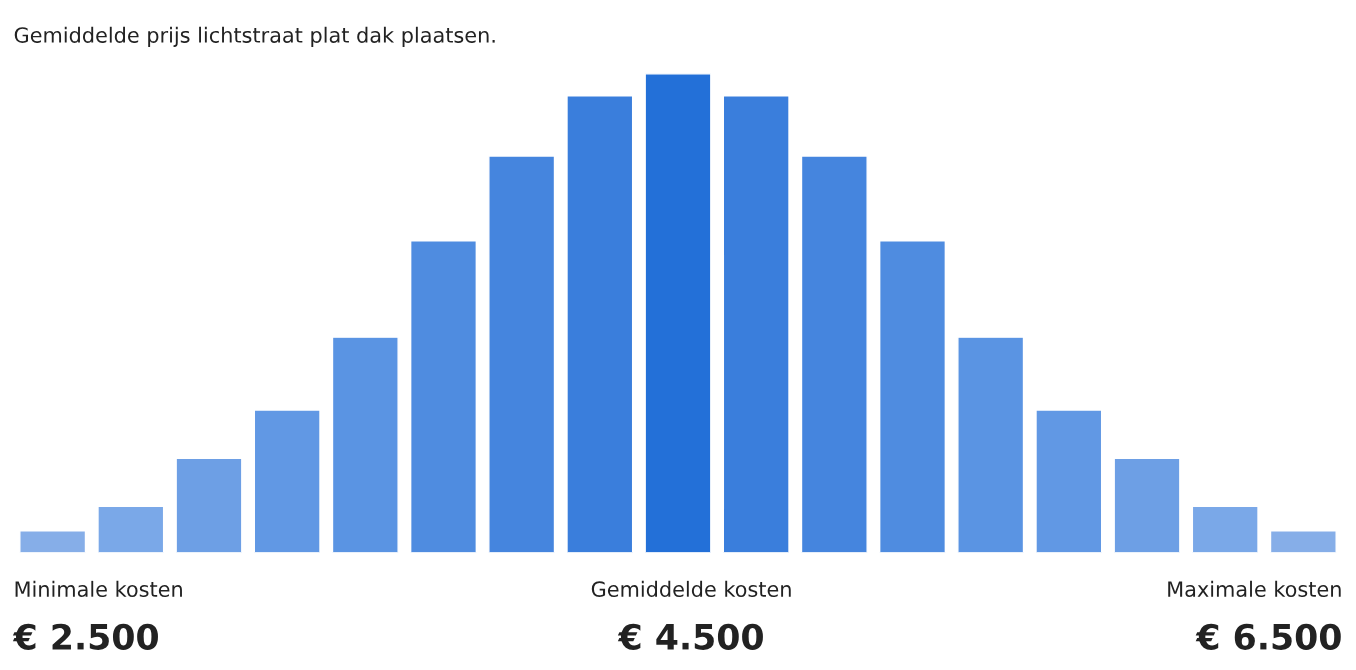  Describe the element at coordinates (691, 588) in the screenshot. I see `text: Gemiddelde kosten` at that location.